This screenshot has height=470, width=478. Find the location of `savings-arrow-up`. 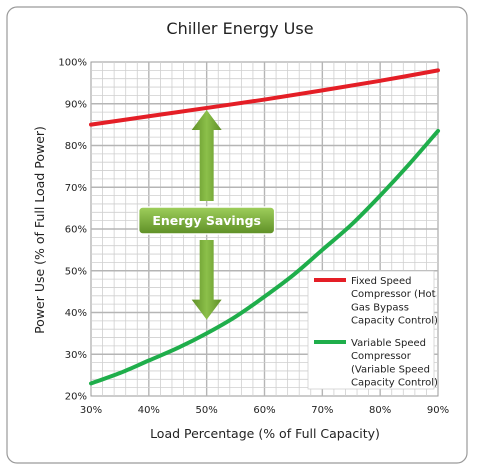

savings-arrow-up is located at coordinates (206, 155).